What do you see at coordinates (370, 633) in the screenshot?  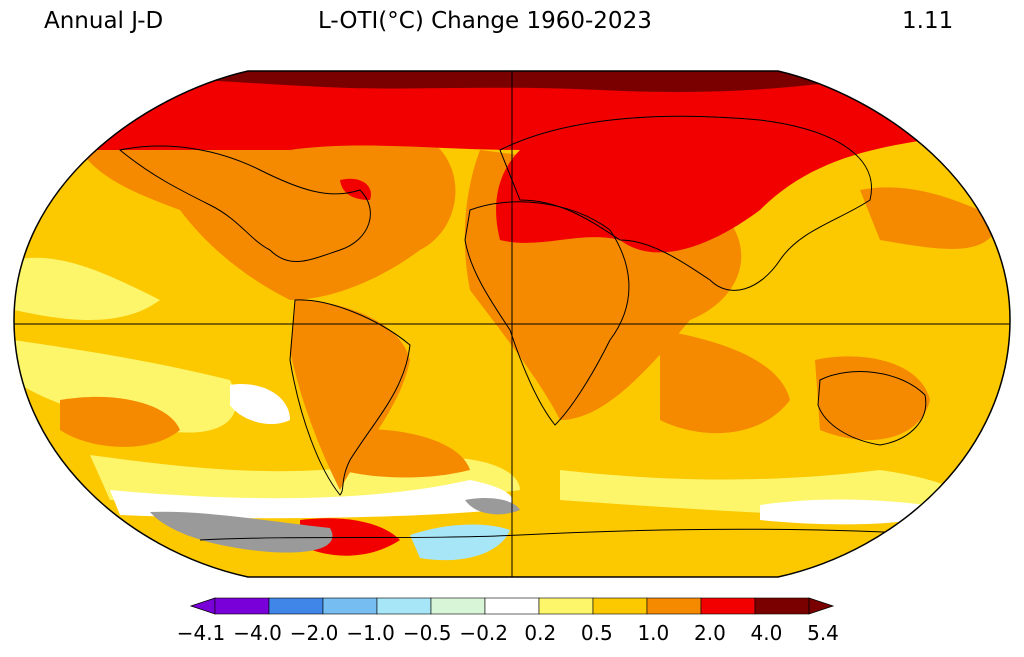 I see `colorbar-tick-label: −1.0` at bounding box center [370, 633].